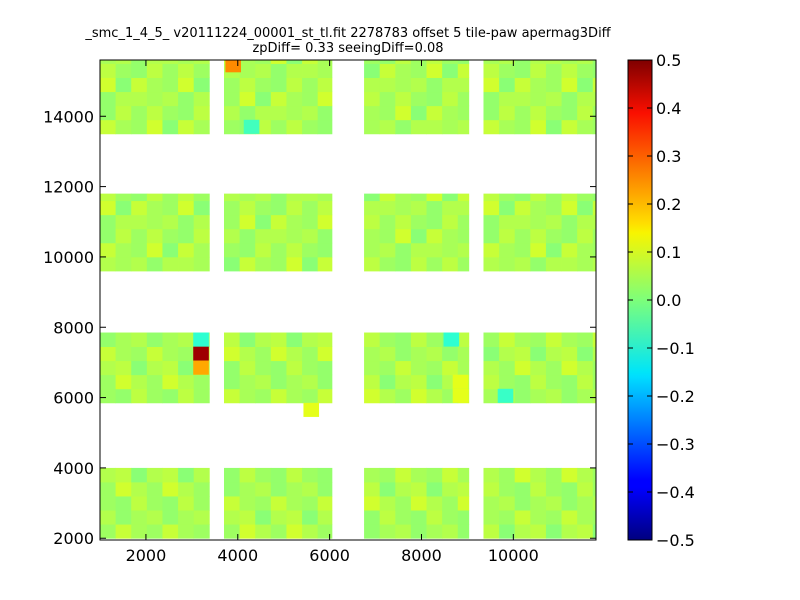 This screenshot has width=800, height=600. I want to click on colorbar-tick-label: −0.1, so click(675, 348).